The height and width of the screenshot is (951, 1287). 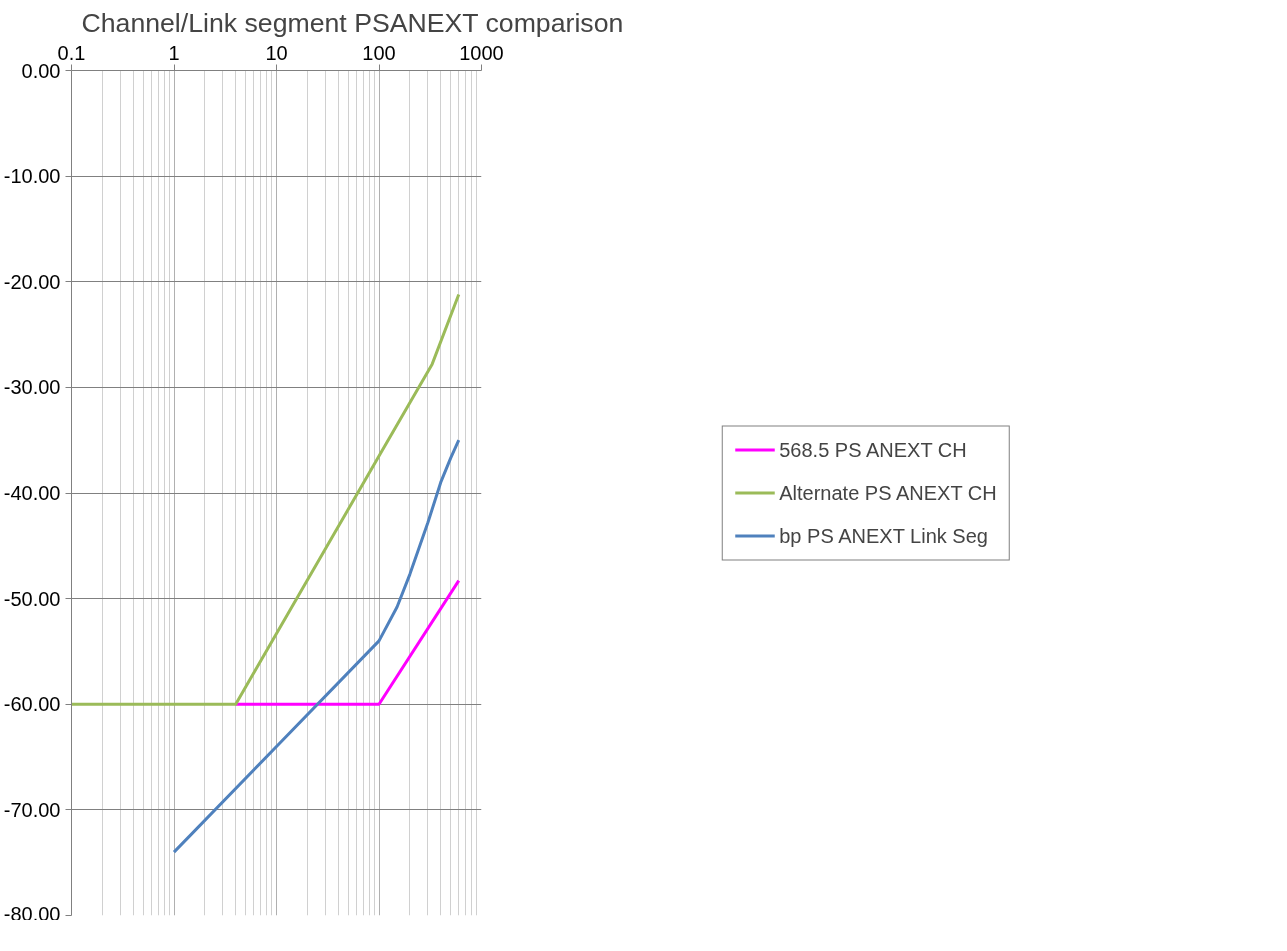 I want to click on x-tick-label: 100, so click(x=379, y=52).